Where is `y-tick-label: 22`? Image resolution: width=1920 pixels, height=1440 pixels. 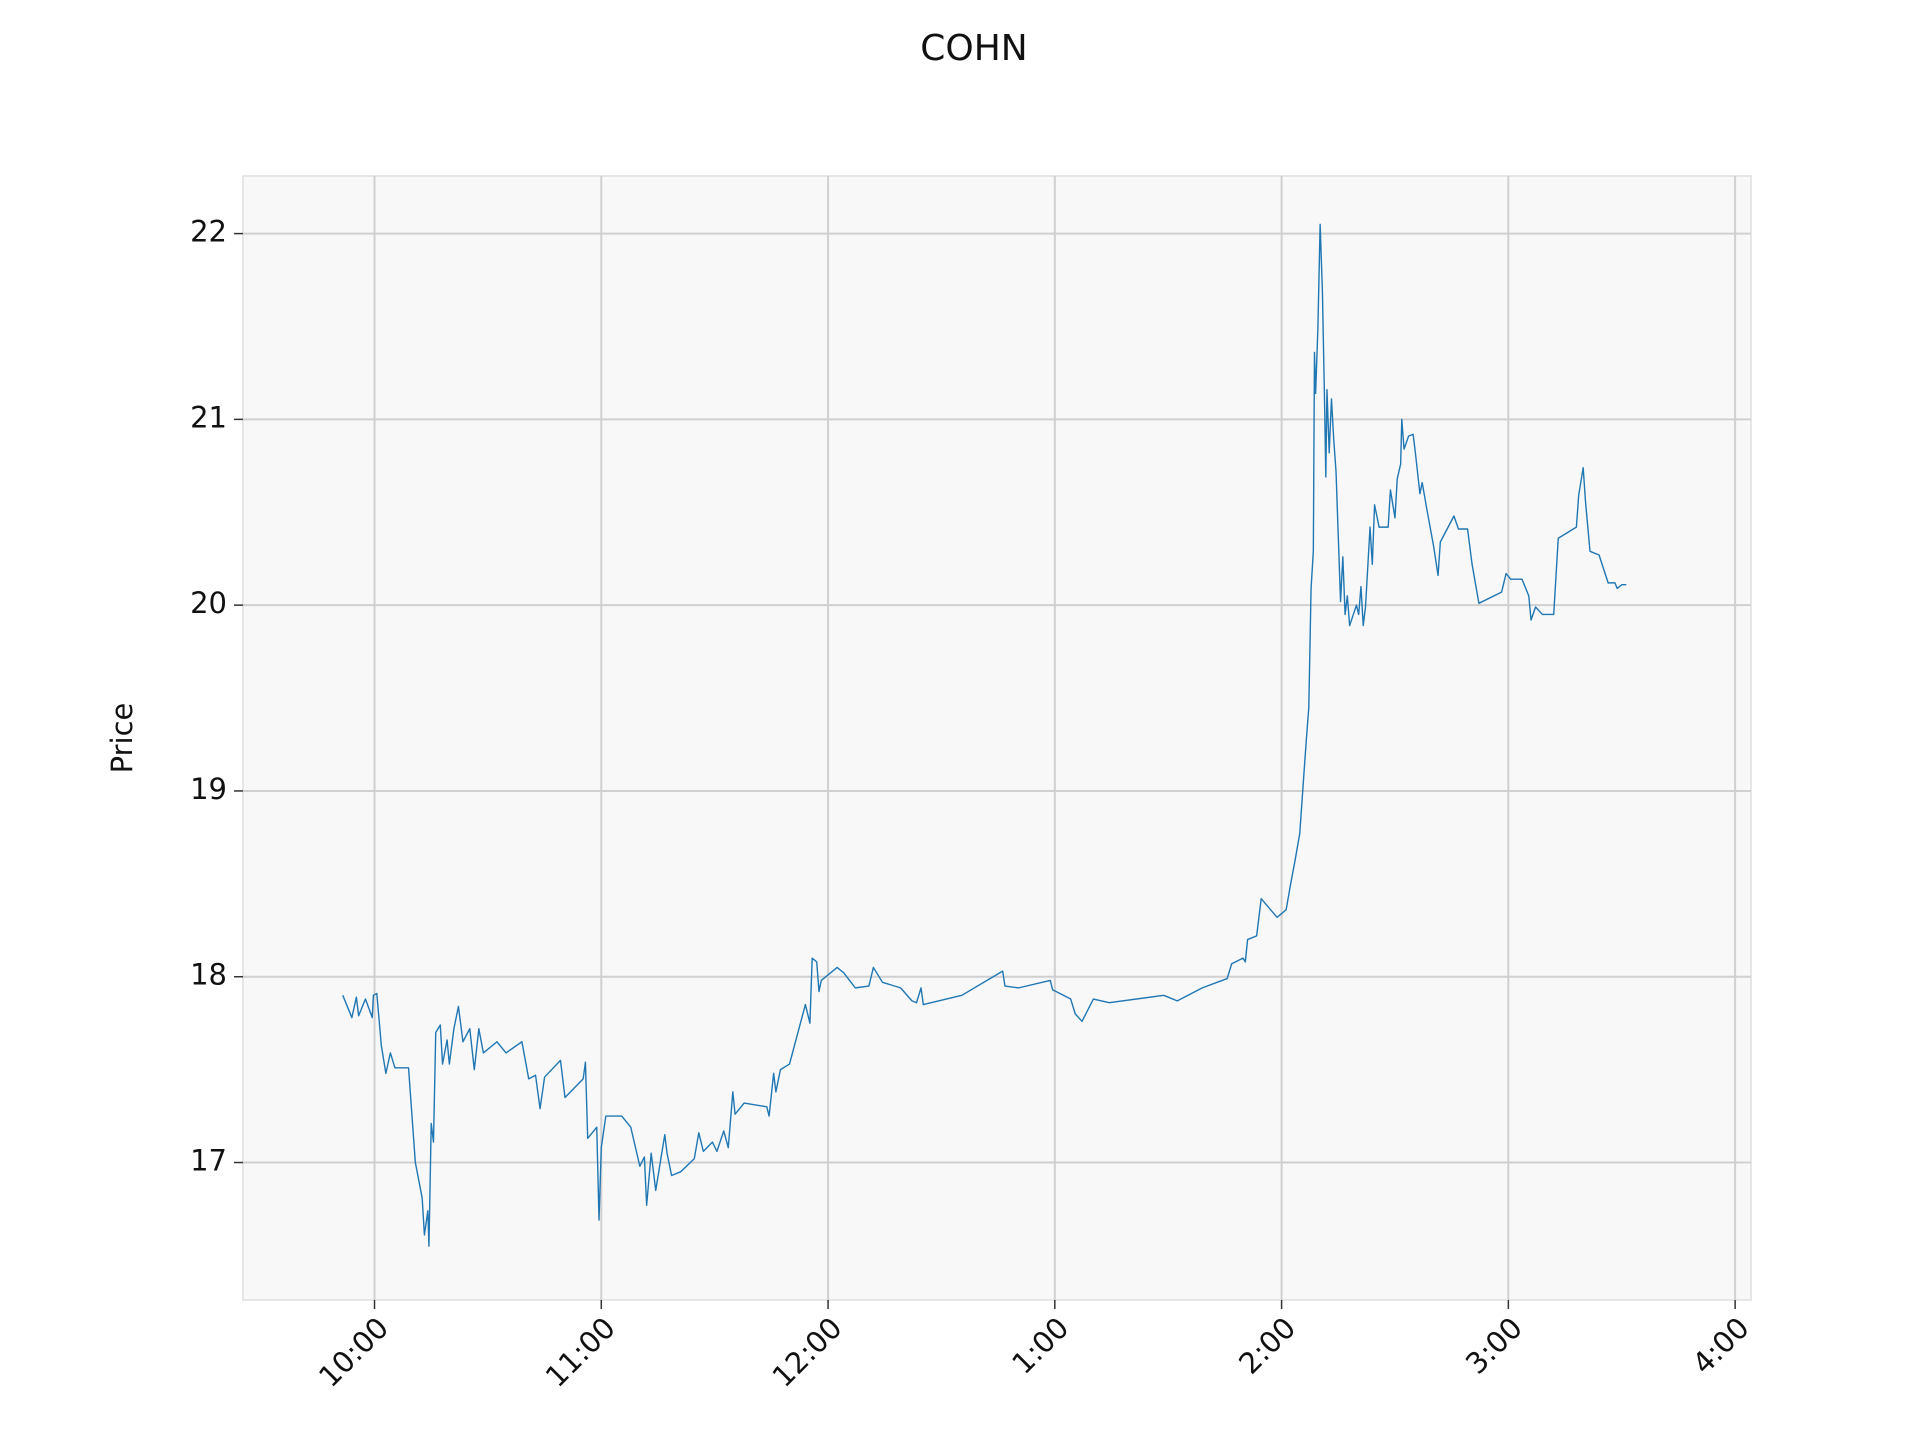
y-tick-label: 22 is located at coordinates (208, 232).